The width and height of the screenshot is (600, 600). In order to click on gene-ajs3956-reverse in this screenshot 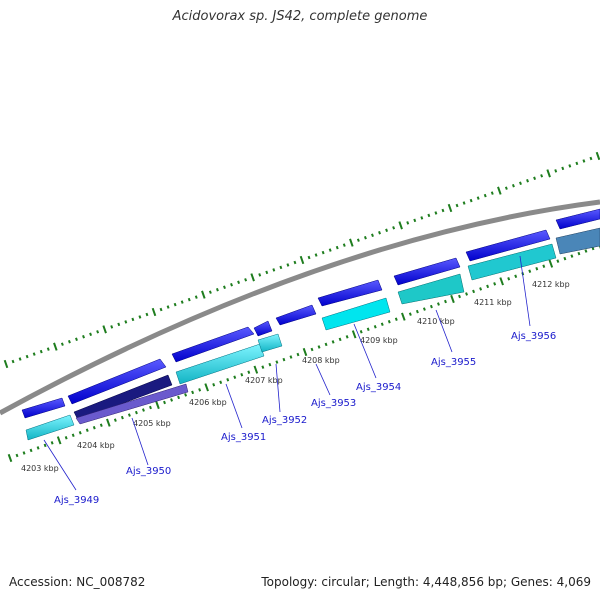, I will do `click(512, 262)`.